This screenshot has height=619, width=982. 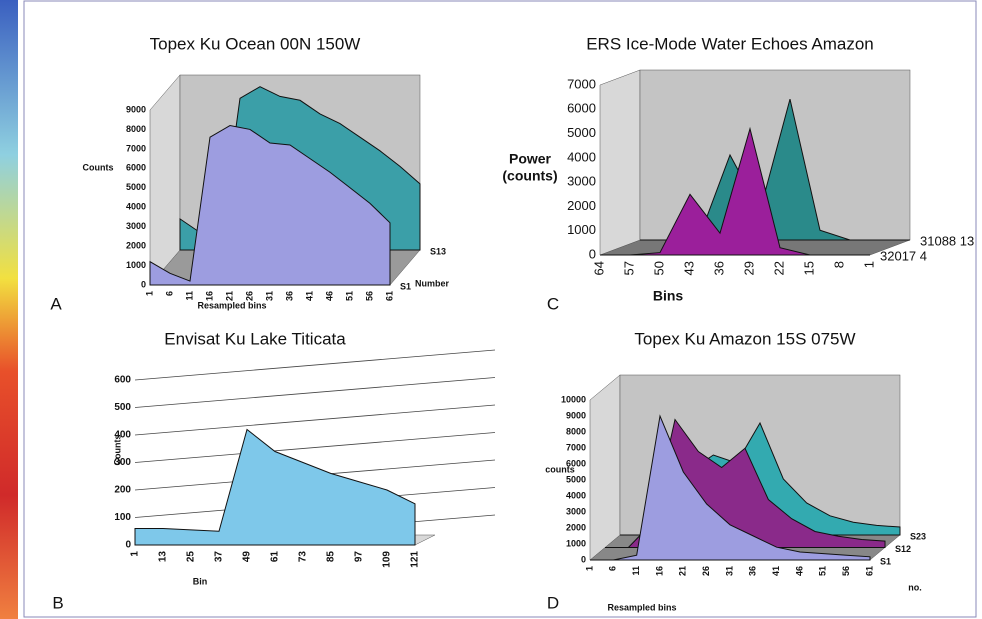 I want to click on x-tick-label: 29, so click(x=748, y=268).